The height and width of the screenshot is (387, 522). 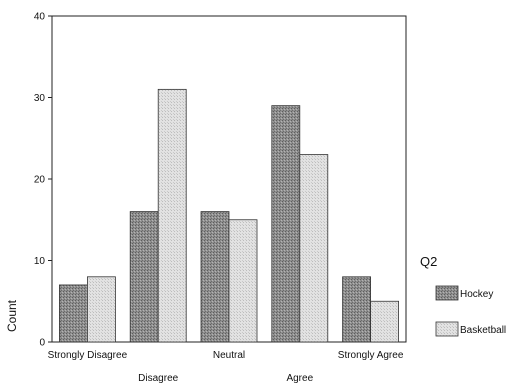 What do you see at coordinates (40, 17) in the screenshot?
I see `y-tick-label: 40` at bounding box center [40, 17].